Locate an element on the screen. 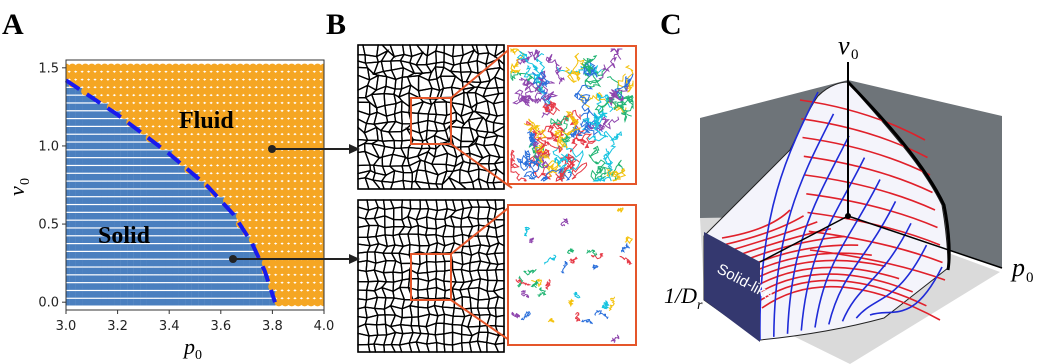 Image resolution: width=1044 pixels, height=364 pixels. fluid-region-label: Fluid is located at coordinates (206, 121).